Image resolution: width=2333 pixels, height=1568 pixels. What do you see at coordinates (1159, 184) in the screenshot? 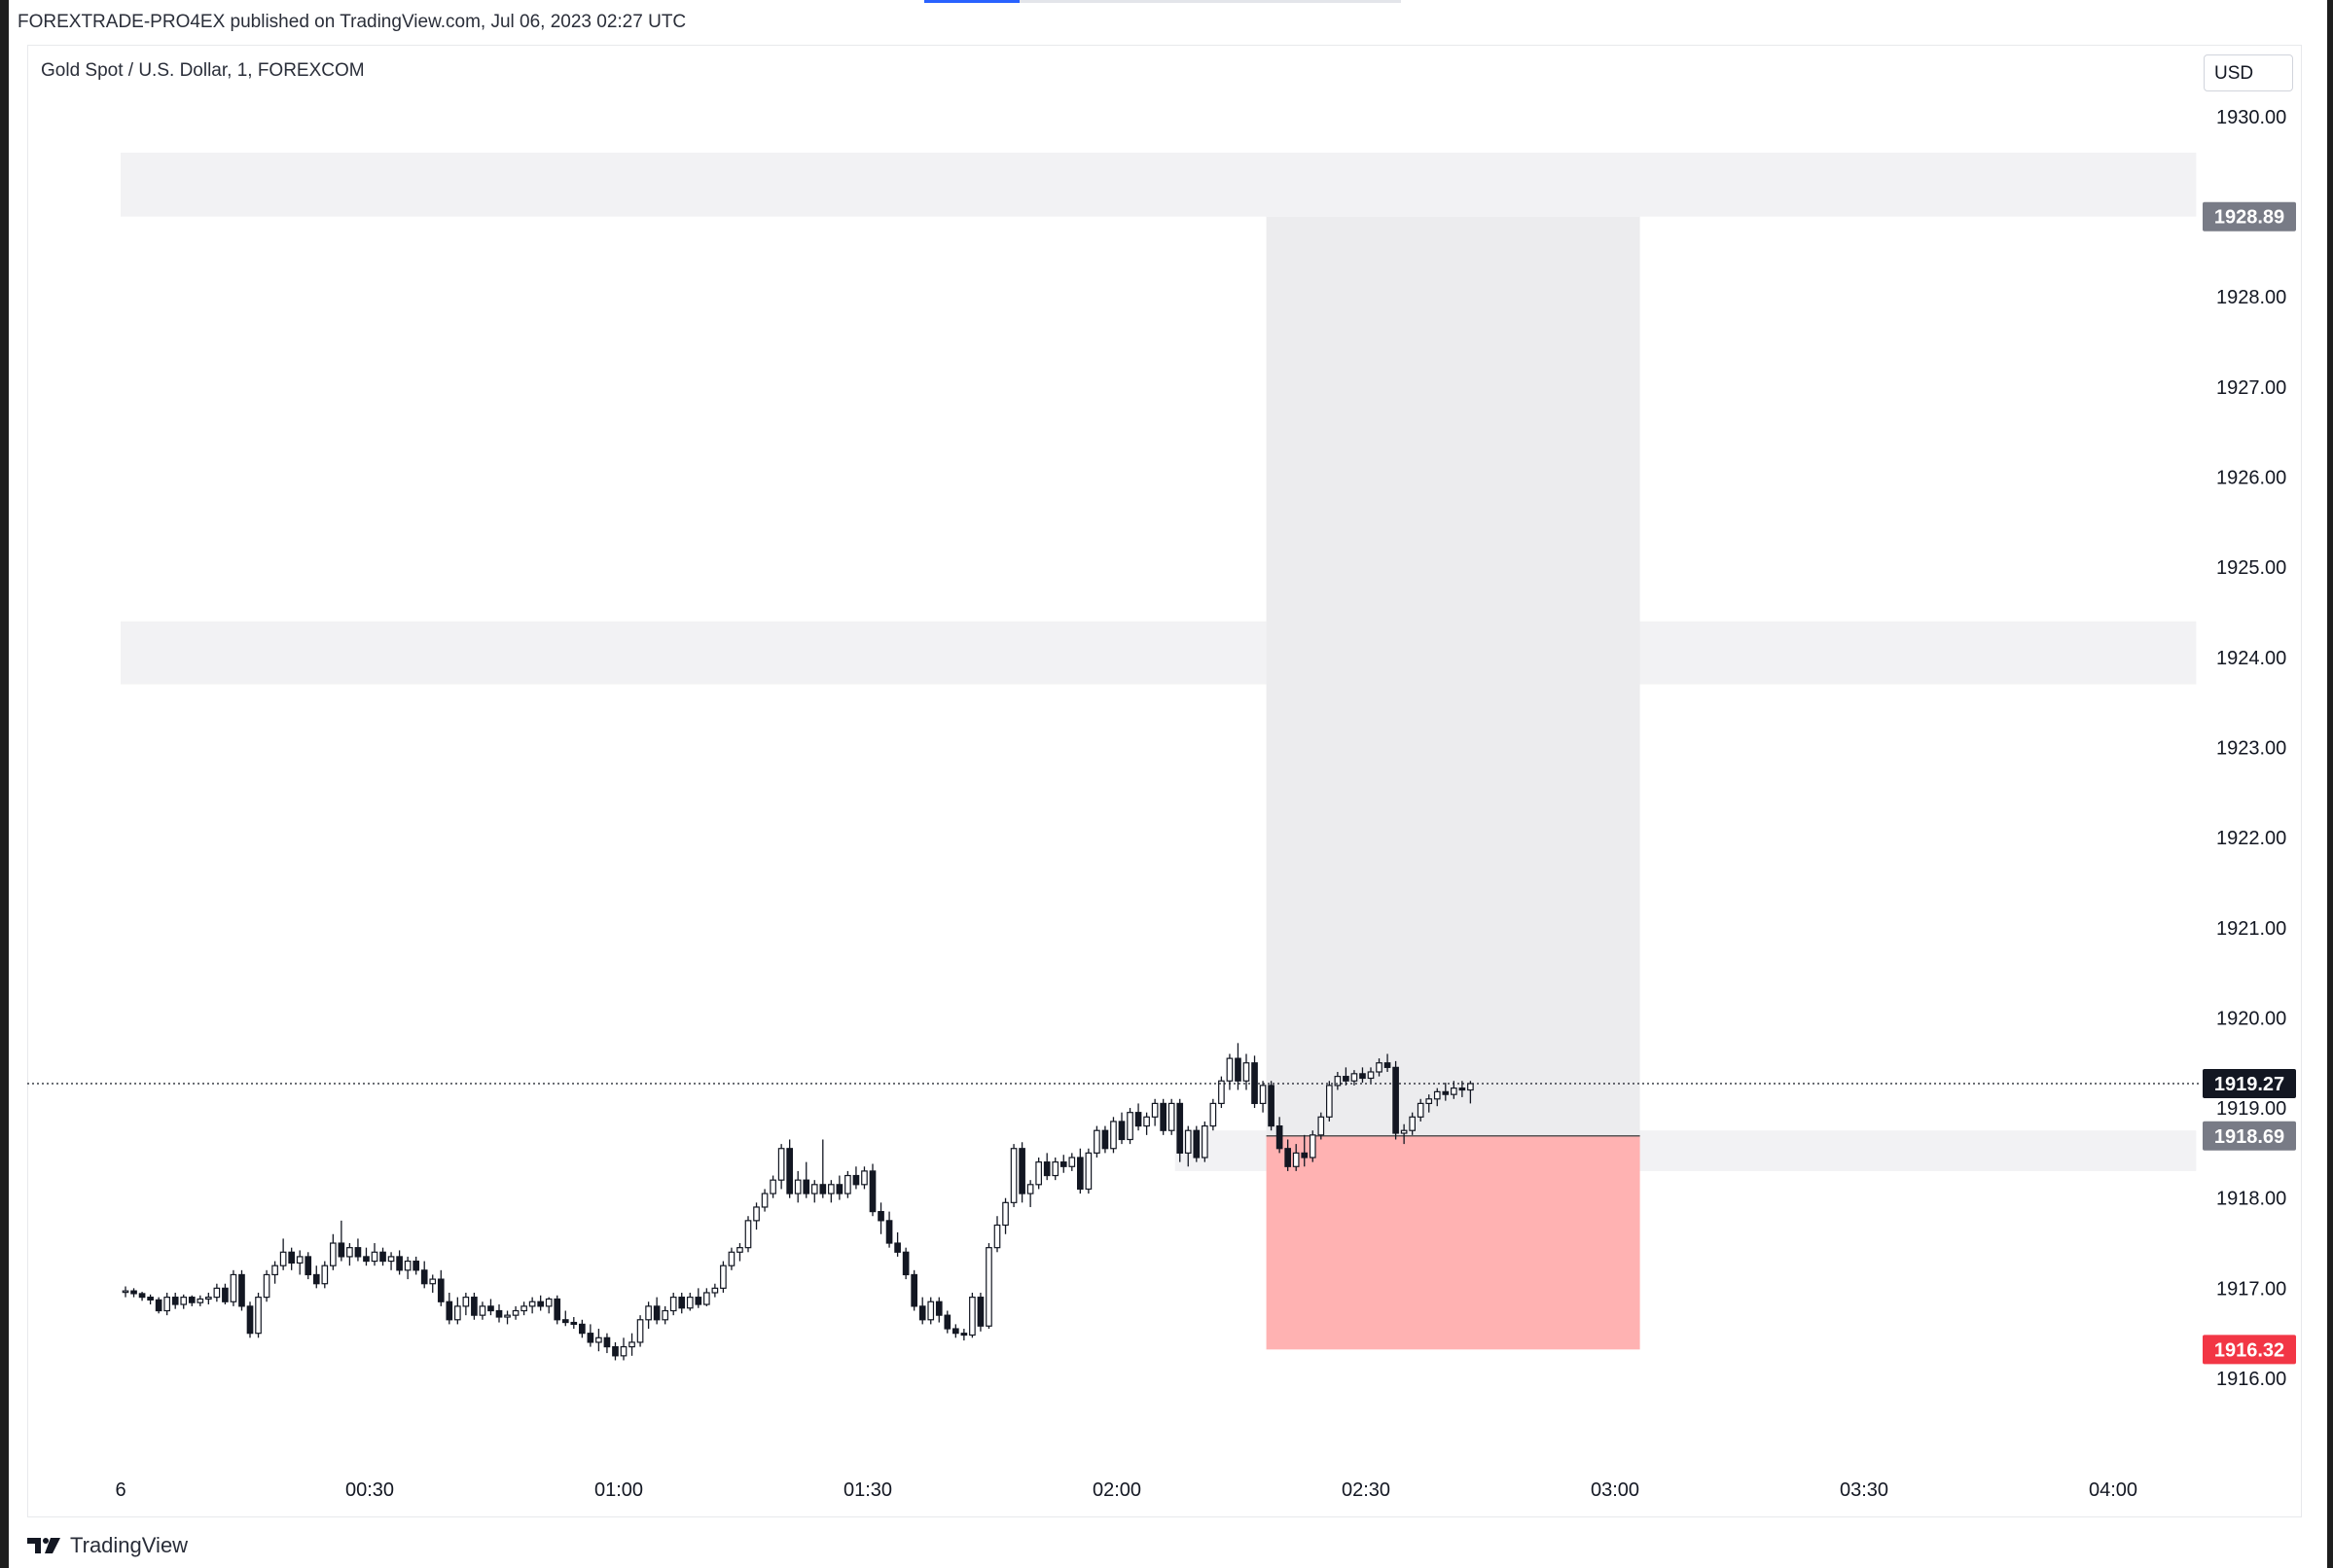
I see `supply-zone-top` at bounding box center [1159, 184].